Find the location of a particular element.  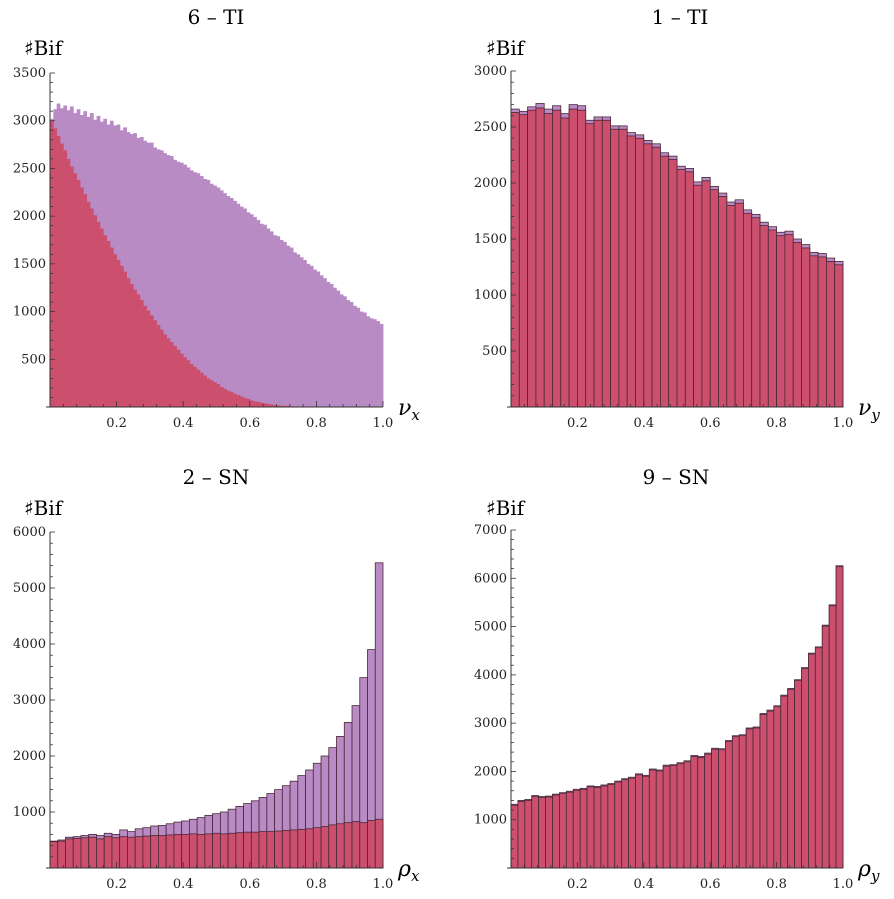

chart-title: 2 – SN is located at coordinates (216, 477).